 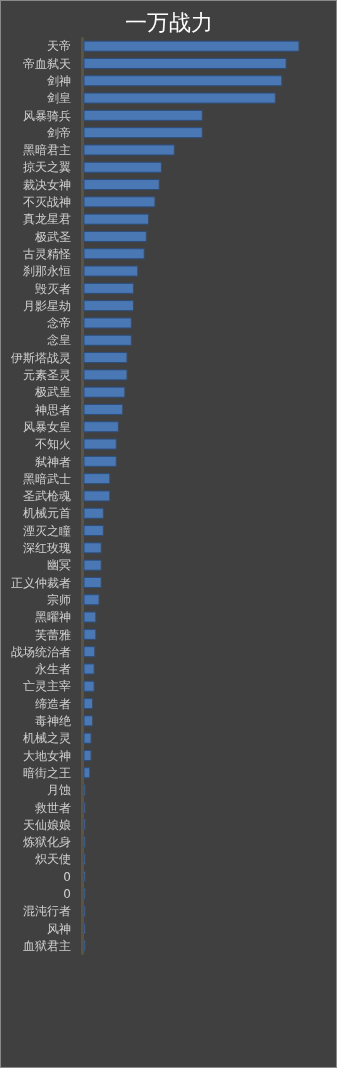 What do you see at coordinates (47, 184) in the screenshot?
I see `y-tick-label: 裁决女神` at bounding box center [47, 184].